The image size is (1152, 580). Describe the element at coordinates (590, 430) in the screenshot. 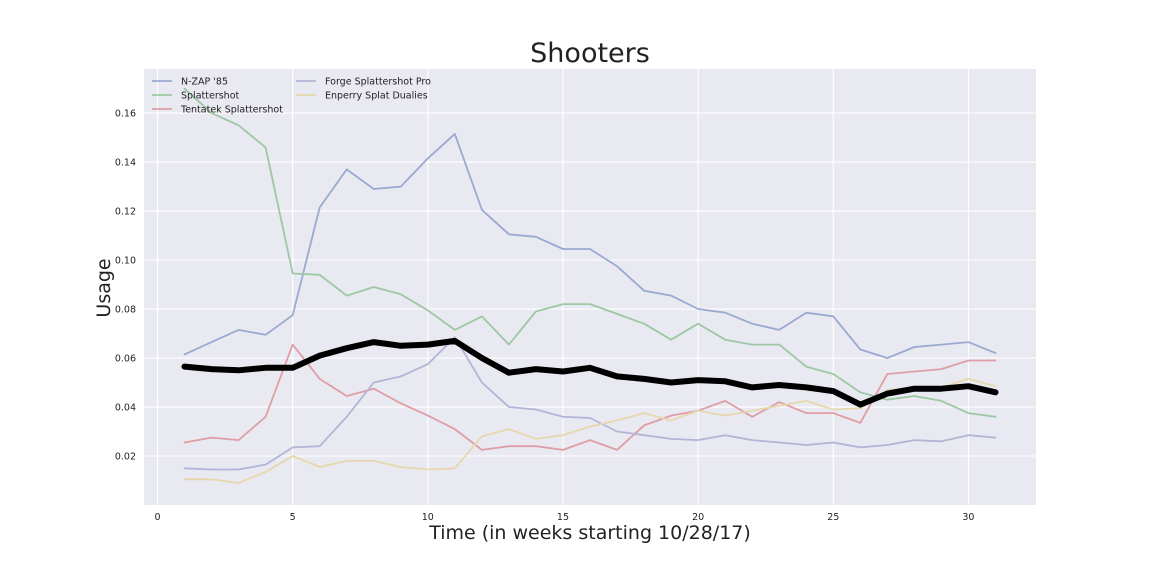

I see `series-line-enperry-splat-dualies` at that location.